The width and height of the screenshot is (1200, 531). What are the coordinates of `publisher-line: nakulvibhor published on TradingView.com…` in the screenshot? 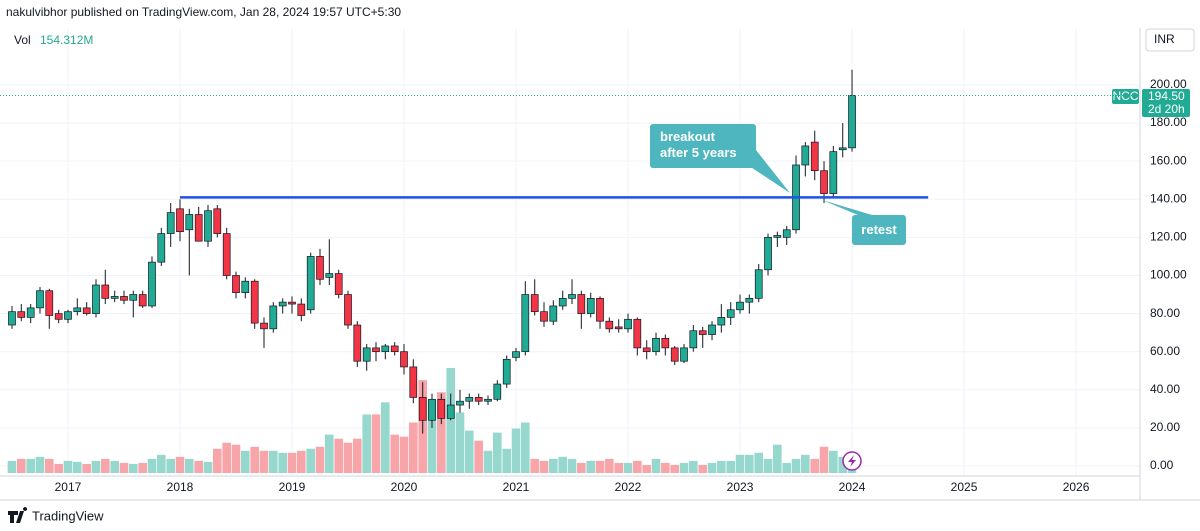 It's located at (203, 12).